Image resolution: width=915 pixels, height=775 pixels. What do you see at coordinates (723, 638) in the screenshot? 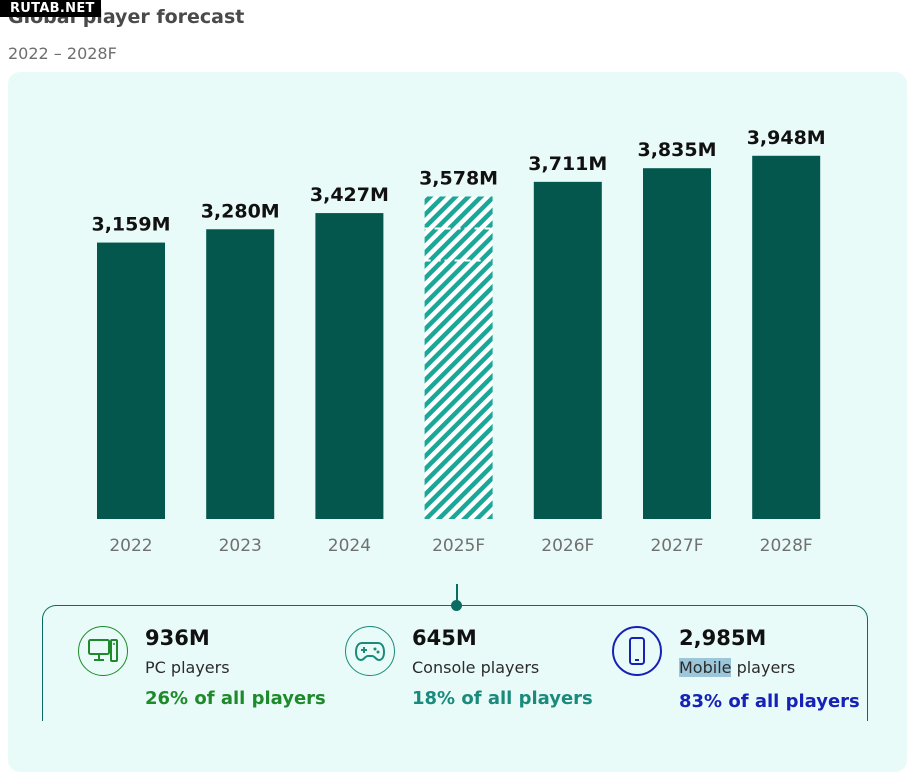
I see `mobile-players-value: 2,985M` at bounding box center [723, 638].